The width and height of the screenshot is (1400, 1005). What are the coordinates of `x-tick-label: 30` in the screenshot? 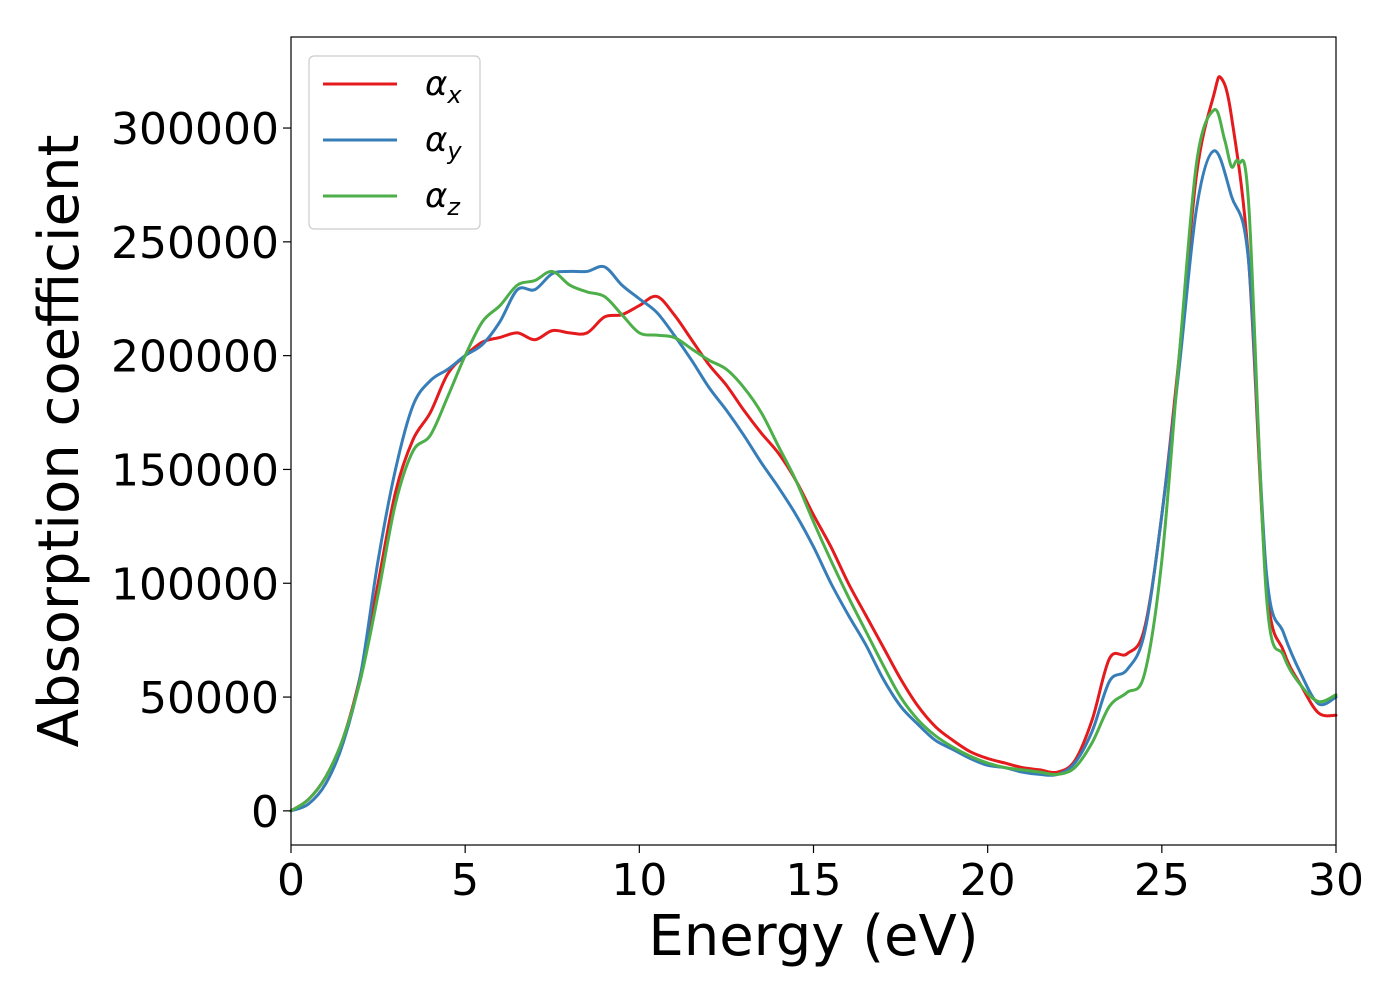 It's located at (1336, 880).